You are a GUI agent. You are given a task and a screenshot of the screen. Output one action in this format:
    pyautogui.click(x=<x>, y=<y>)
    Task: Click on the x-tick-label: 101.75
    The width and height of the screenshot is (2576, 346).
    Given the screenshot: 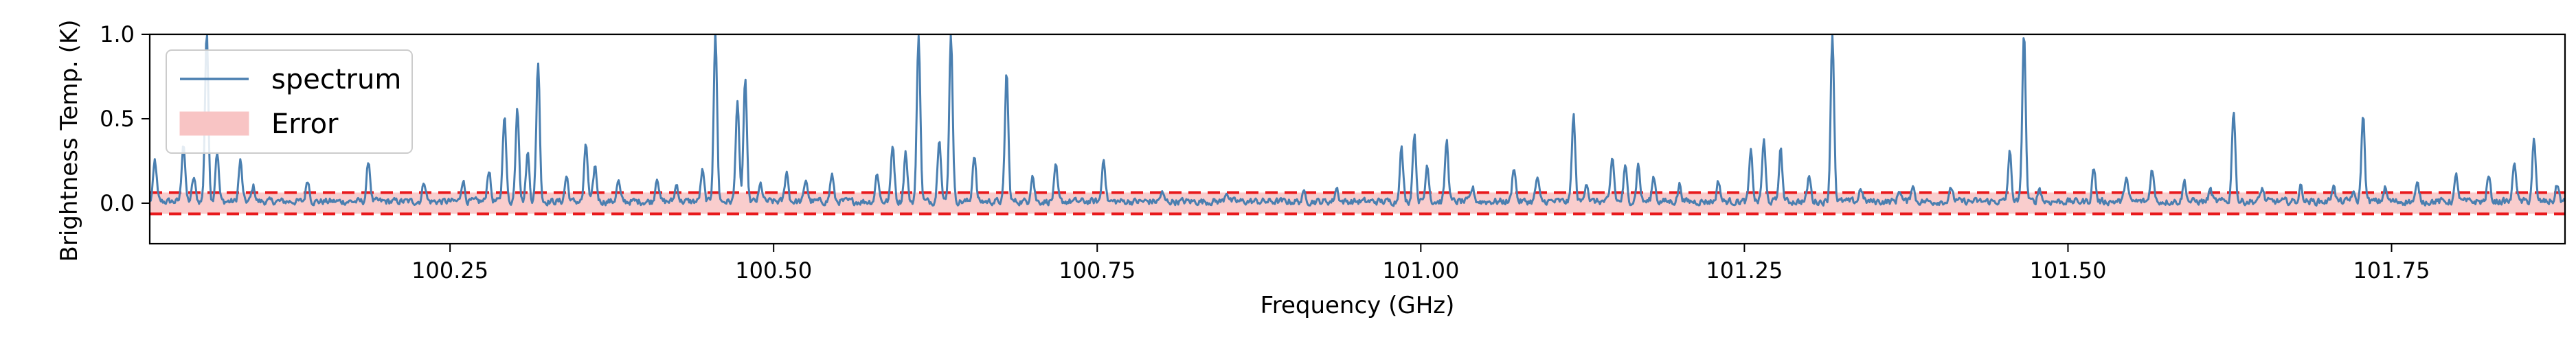 What is the action you would take?
    pyautogui.click(x=2391, y=270)
    